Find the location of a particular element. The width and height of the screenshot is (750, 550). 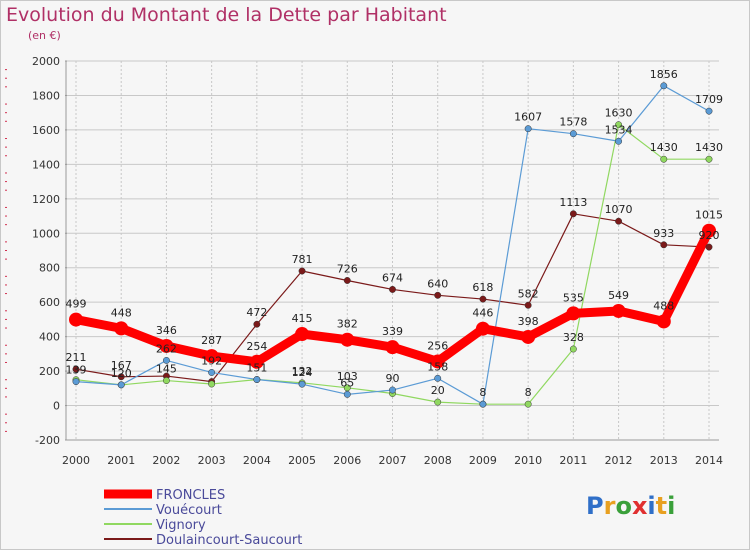

data-label: 1015 is located at coordinates (709, 215).